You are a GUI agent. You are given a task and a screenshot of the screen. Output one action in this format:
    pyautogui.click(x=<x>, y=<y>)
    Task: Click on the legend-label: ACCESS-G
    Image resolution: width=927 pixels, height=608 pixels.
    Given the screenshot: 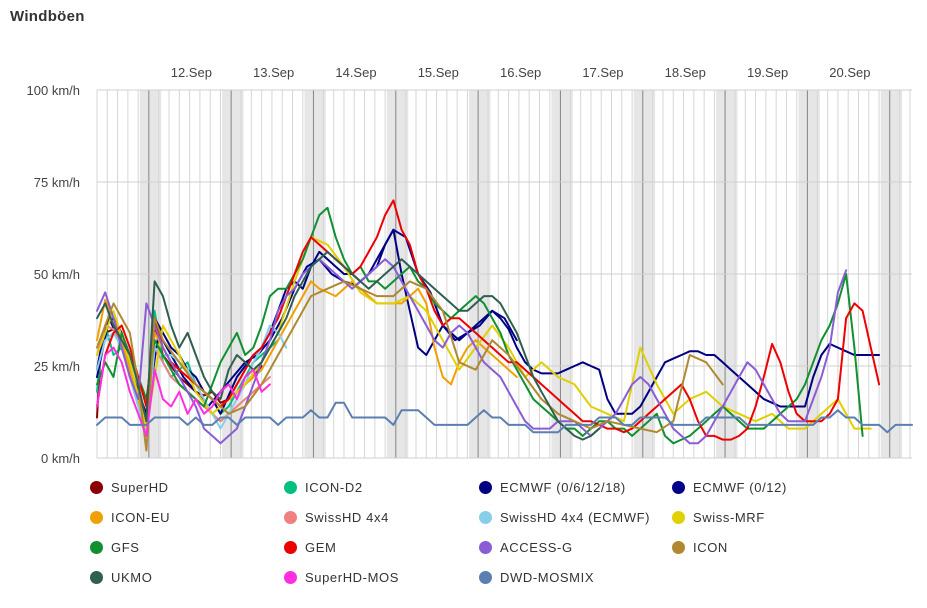 What is the action you would take?
    pyautogui.click(x=536, y=547)
    